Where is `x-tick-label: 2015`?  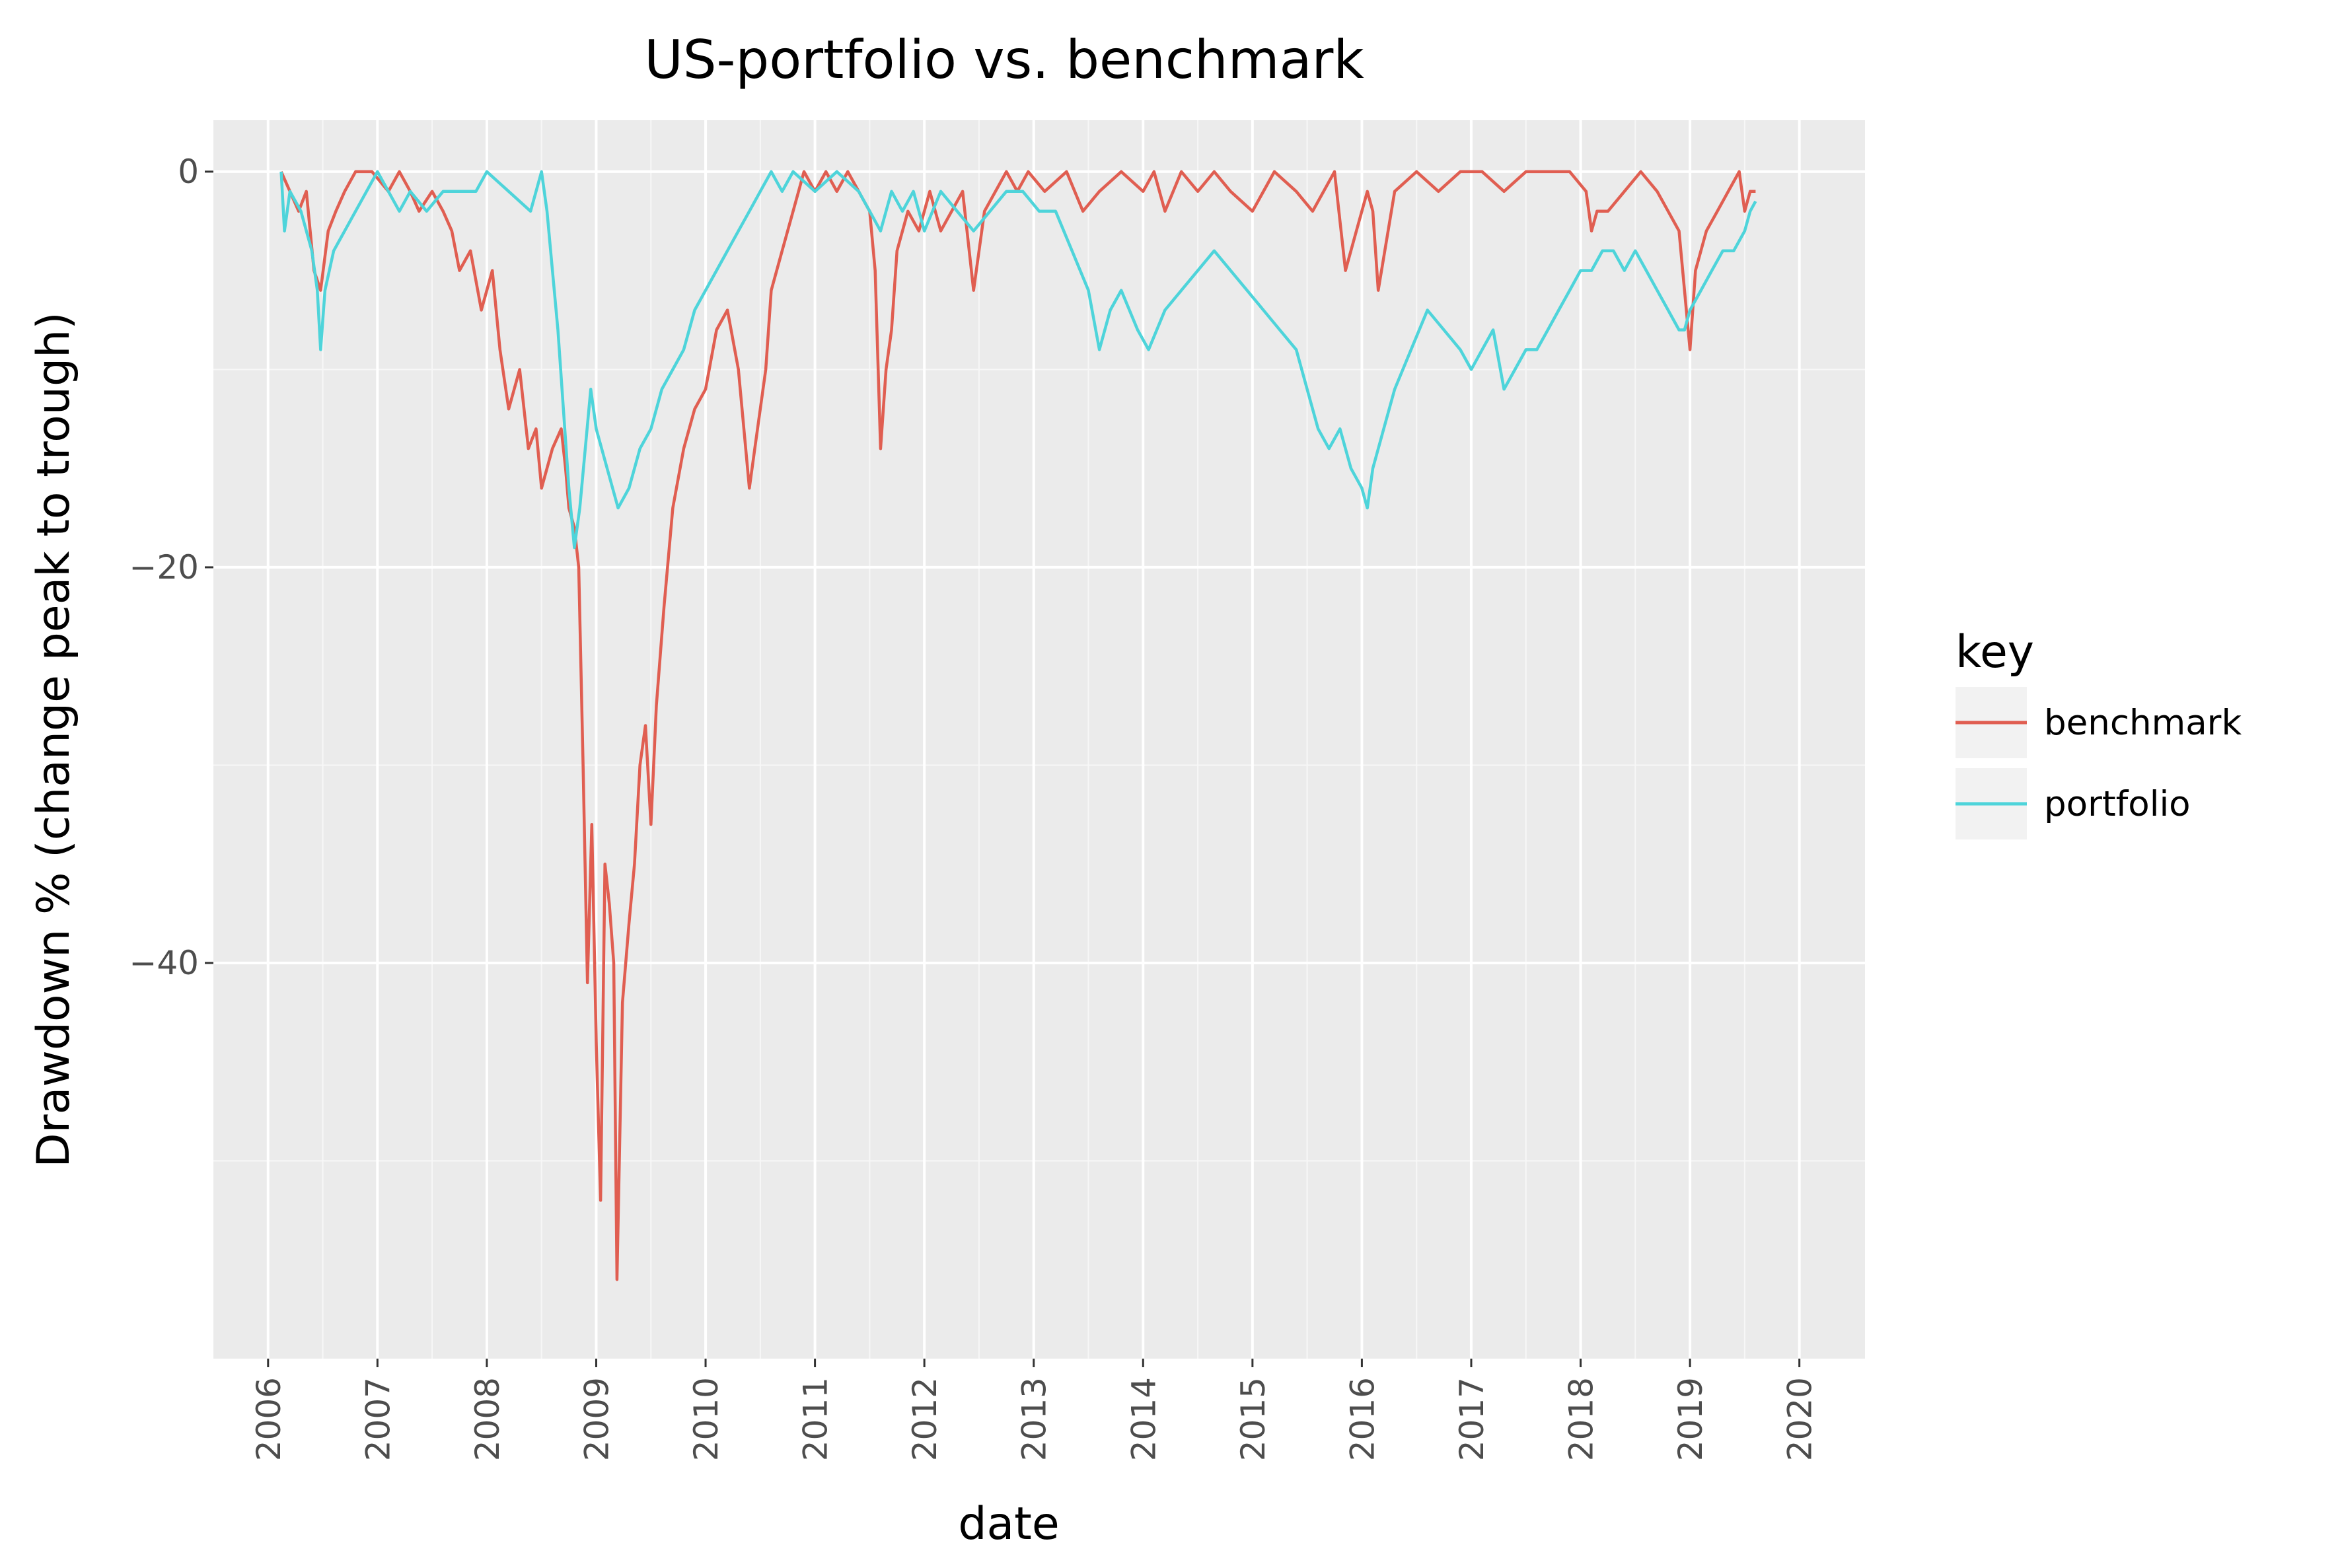 x-tick-label: 2015 is located at coordinates (1253, 1419).